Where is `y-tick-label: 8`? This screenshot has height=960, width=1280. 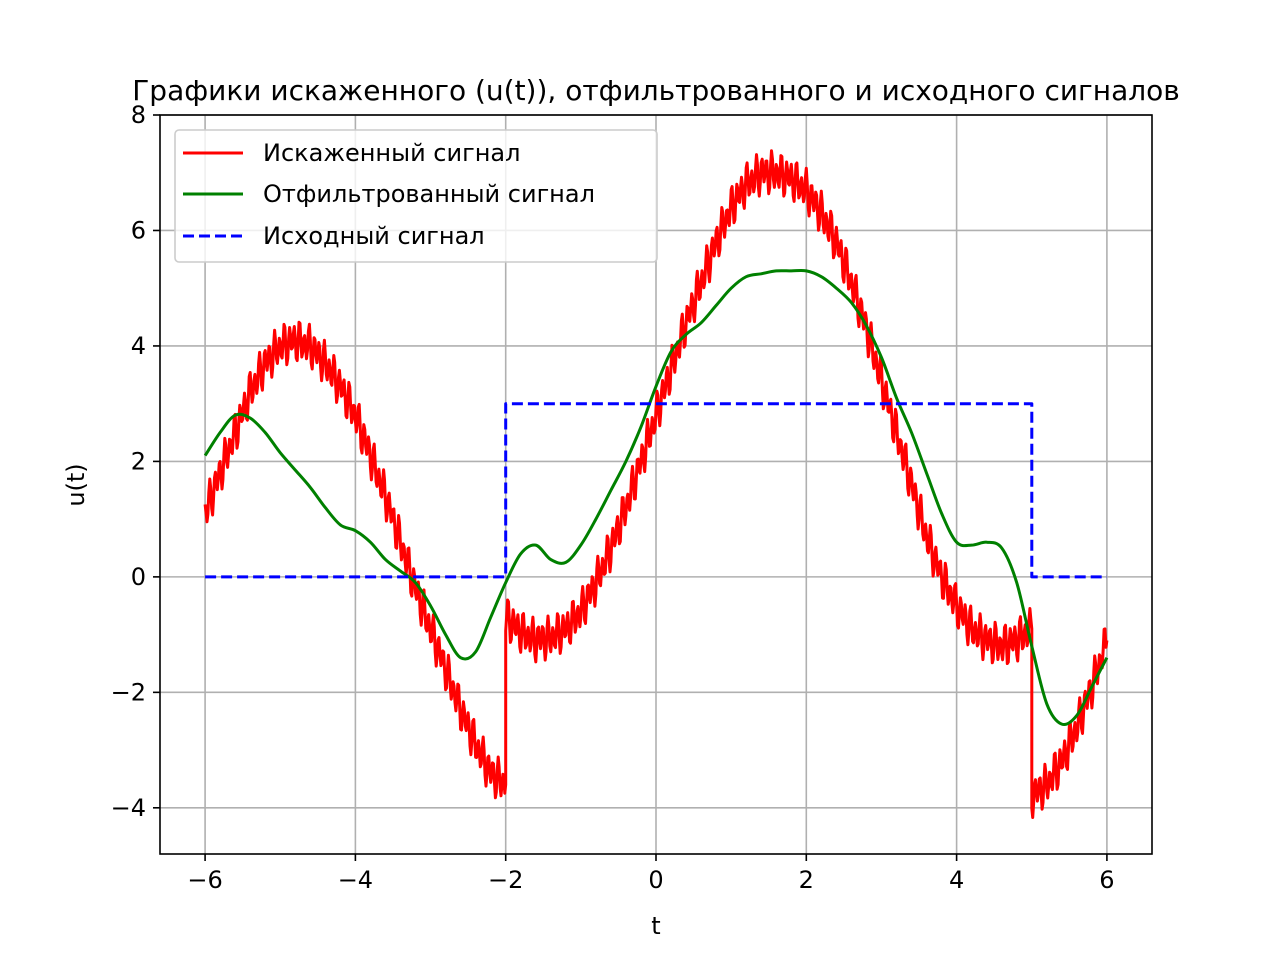
y-tick-label: 8 is located at coordinates (138, 115).